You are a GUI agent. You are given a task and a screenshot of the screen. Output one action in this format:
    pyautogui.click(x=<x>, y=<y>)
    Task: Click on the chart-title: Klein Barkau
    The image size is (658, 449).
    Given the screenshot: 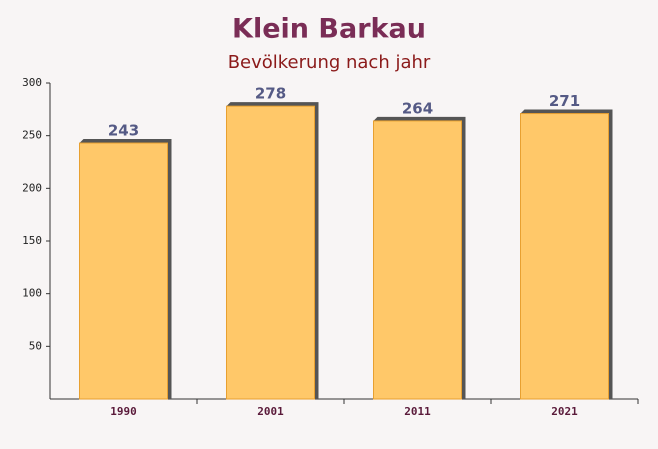 What is the action you would take?
    pyautogui.click(x=329, y=29)
    